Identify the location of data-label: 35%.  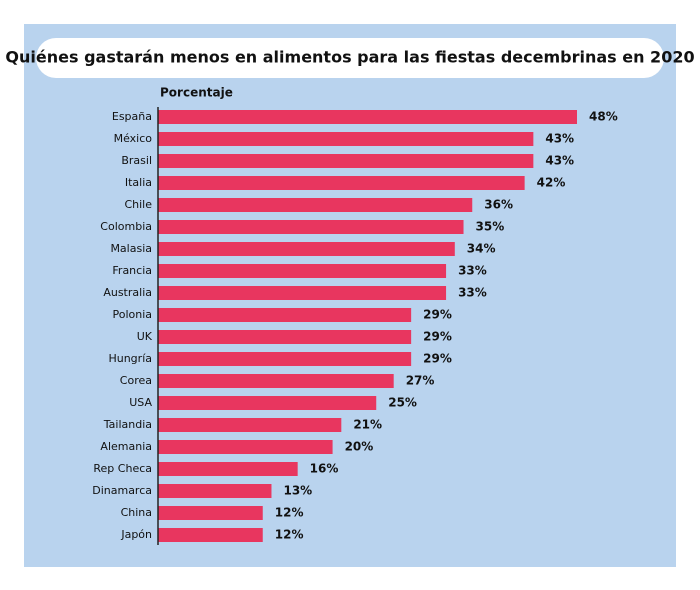
(490, 227).